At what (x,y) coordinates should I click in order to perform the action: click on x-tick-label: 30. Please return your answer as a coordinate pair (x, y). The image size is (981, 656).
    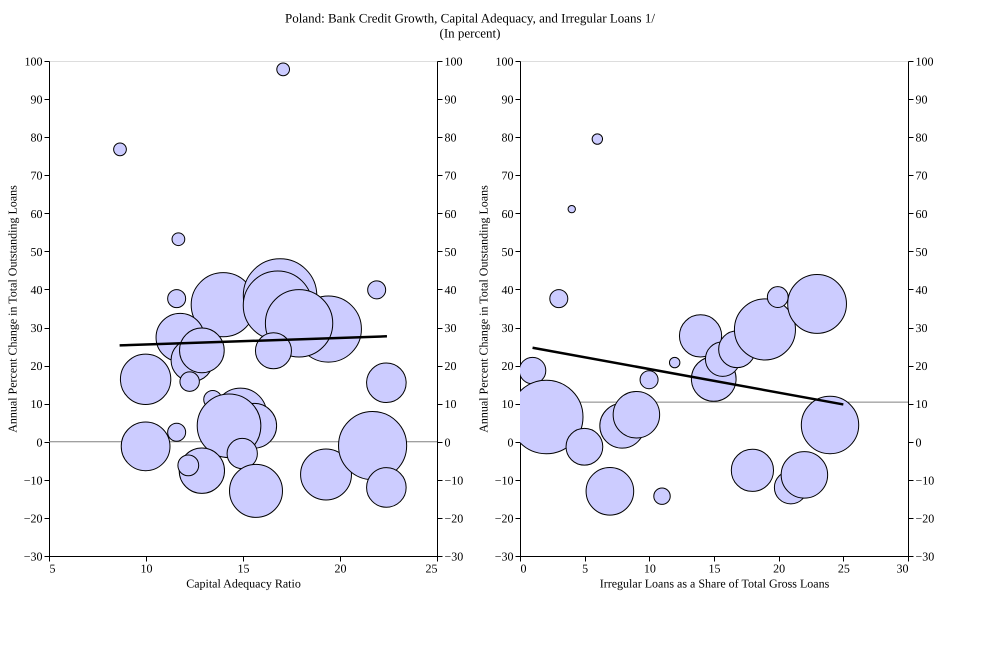
    Looking at the image, I should click on (902, 569).